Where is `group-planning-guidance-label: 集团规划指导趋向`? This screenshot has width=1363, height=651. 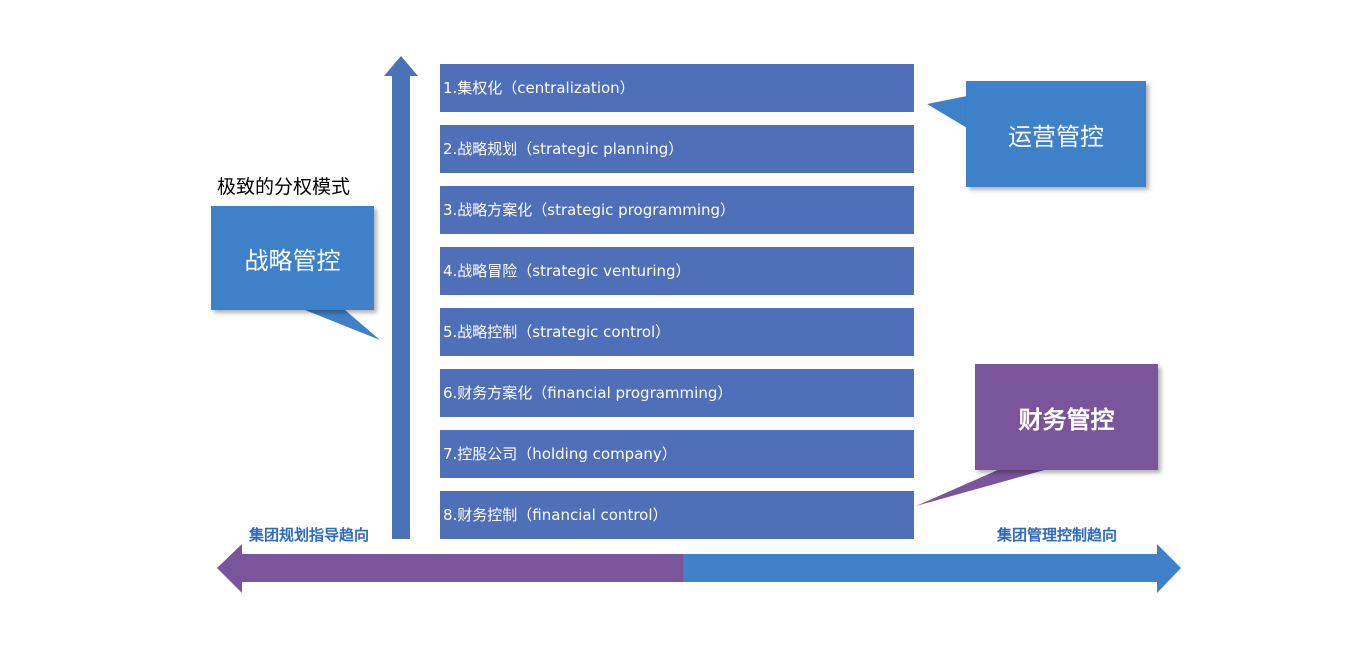
group-planning-guidance-label: 集团规划指导趋向 is located at coordinates (309, 535).